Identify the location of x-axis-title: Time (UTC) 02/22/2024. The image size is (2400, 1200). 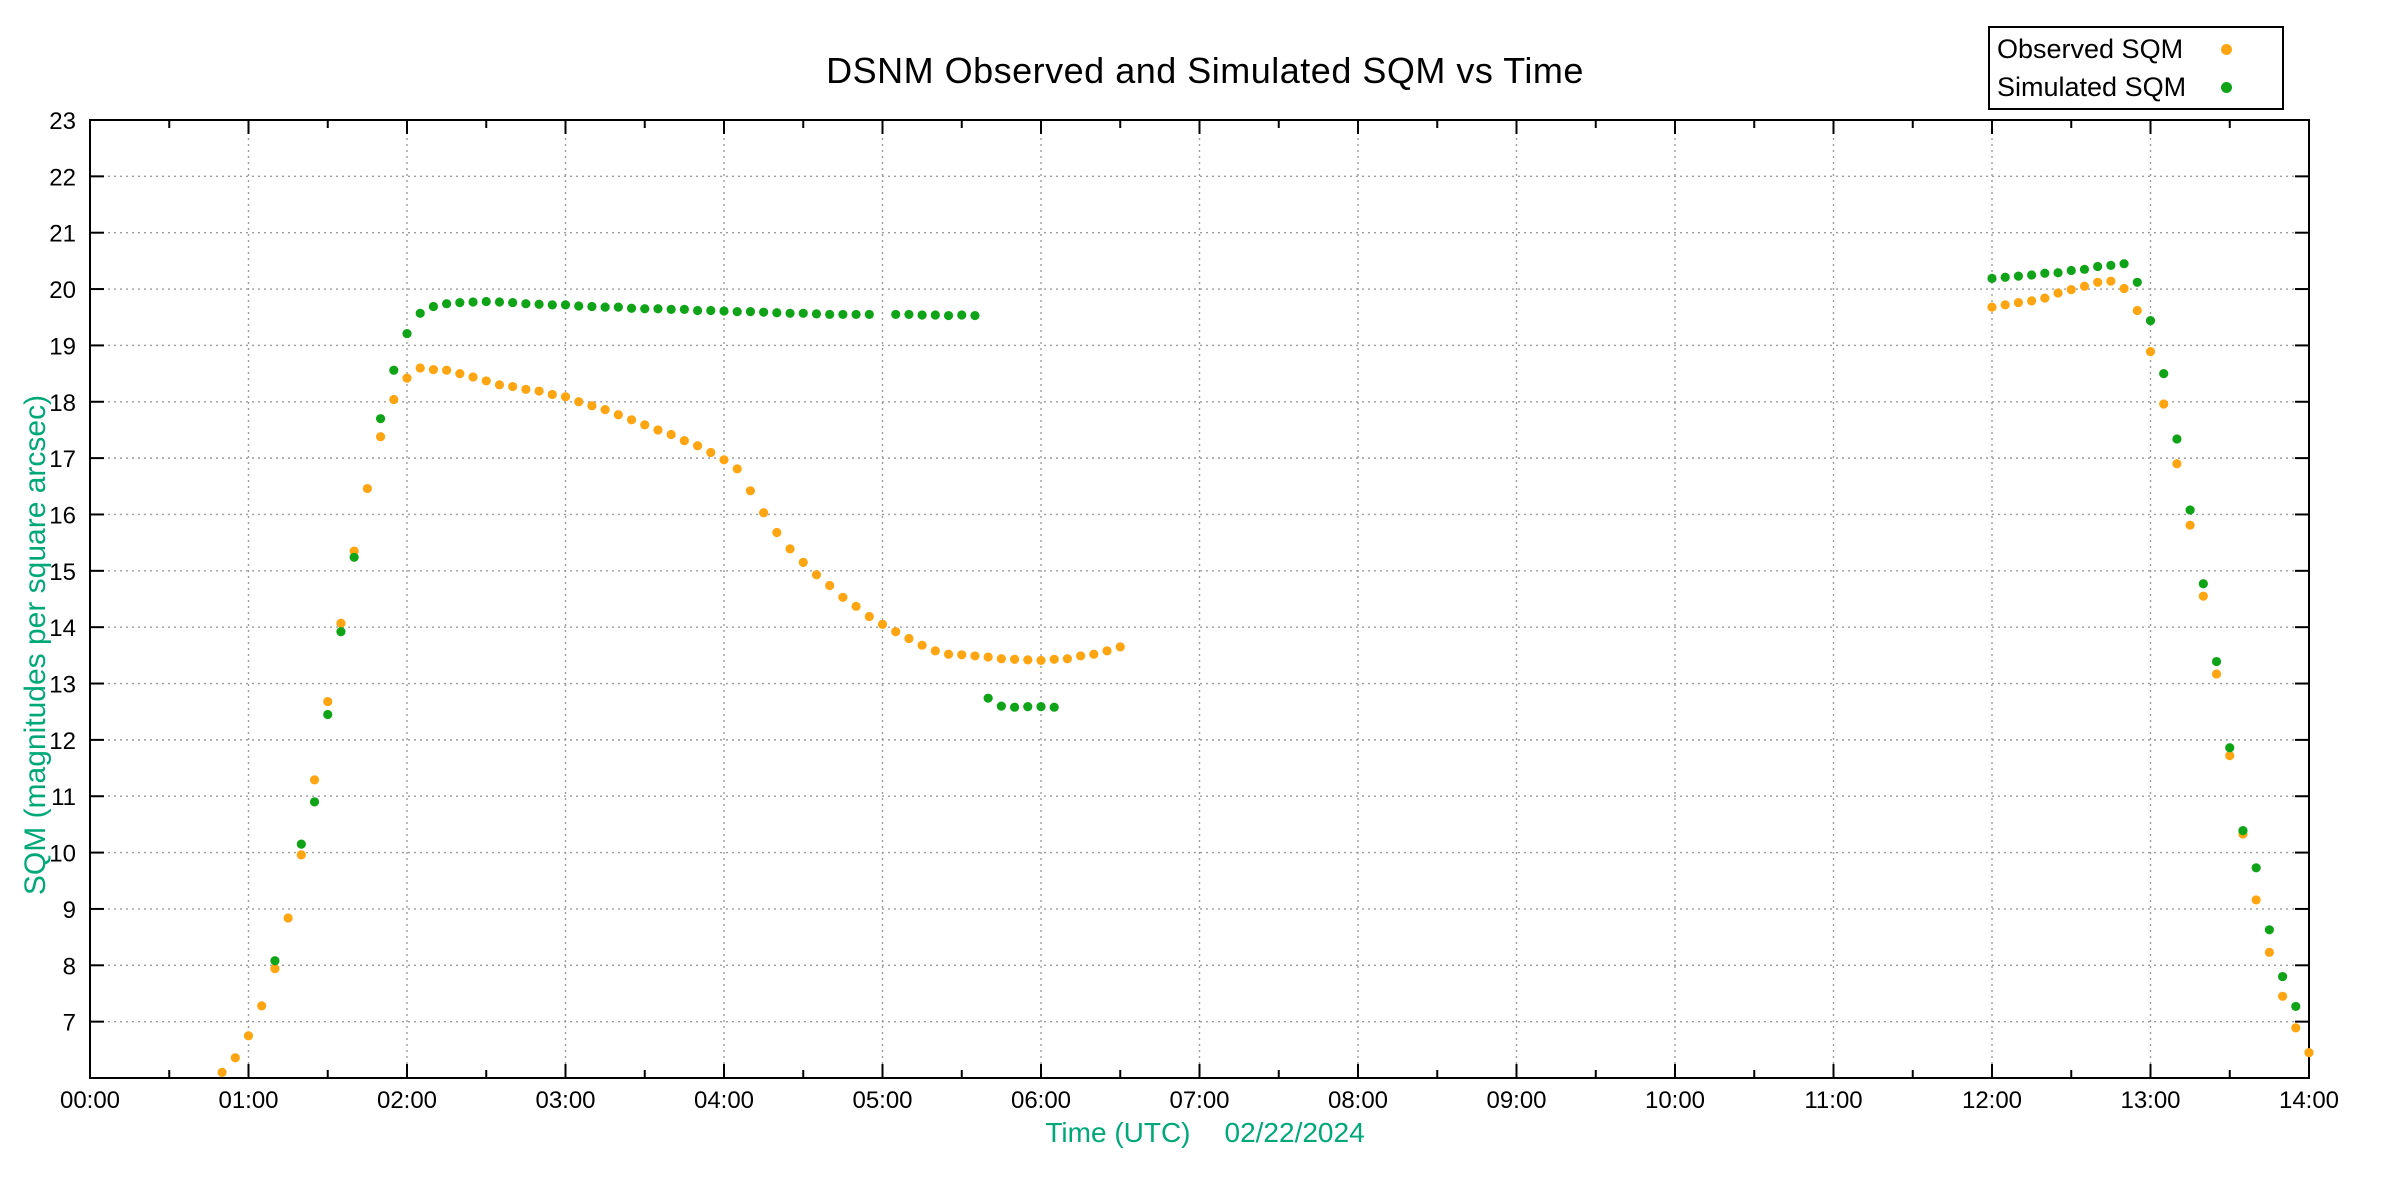
(1204, 1133).